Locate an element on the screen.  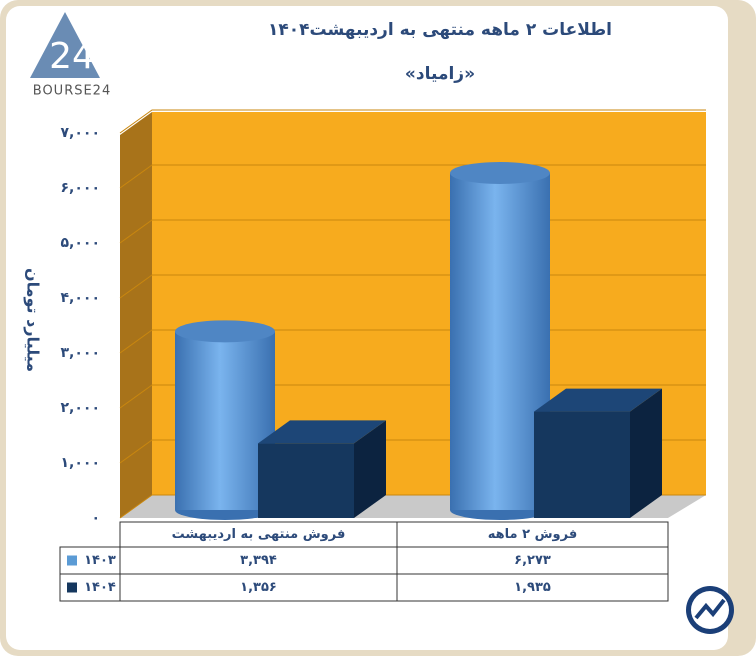
chart-title: اطلاعات ۲ ماهه منتهی به اردیبهشت۱۴۰۴ is located at coordinates (440, 30).